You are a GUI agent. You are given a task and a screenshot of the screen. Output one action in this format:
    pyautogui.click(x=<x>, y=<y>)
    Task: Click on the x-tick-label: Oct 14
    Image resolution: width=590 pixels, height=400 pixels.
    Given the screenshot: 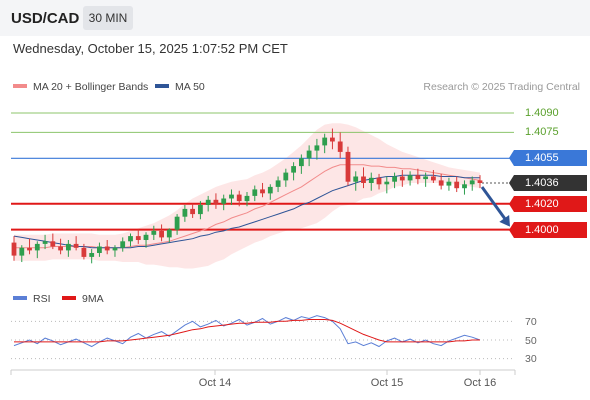 What is the action you would take?
    pyautogui.click(x=215, y=383)
    